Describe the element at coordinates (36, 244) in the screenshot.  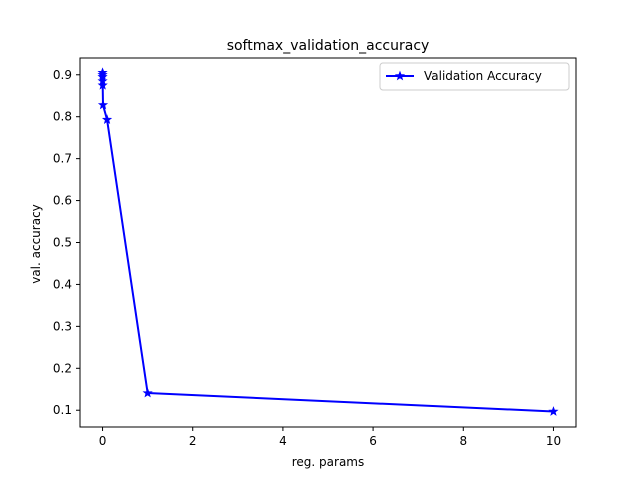
I see `y-axis-label: val. accuracy` at that location.